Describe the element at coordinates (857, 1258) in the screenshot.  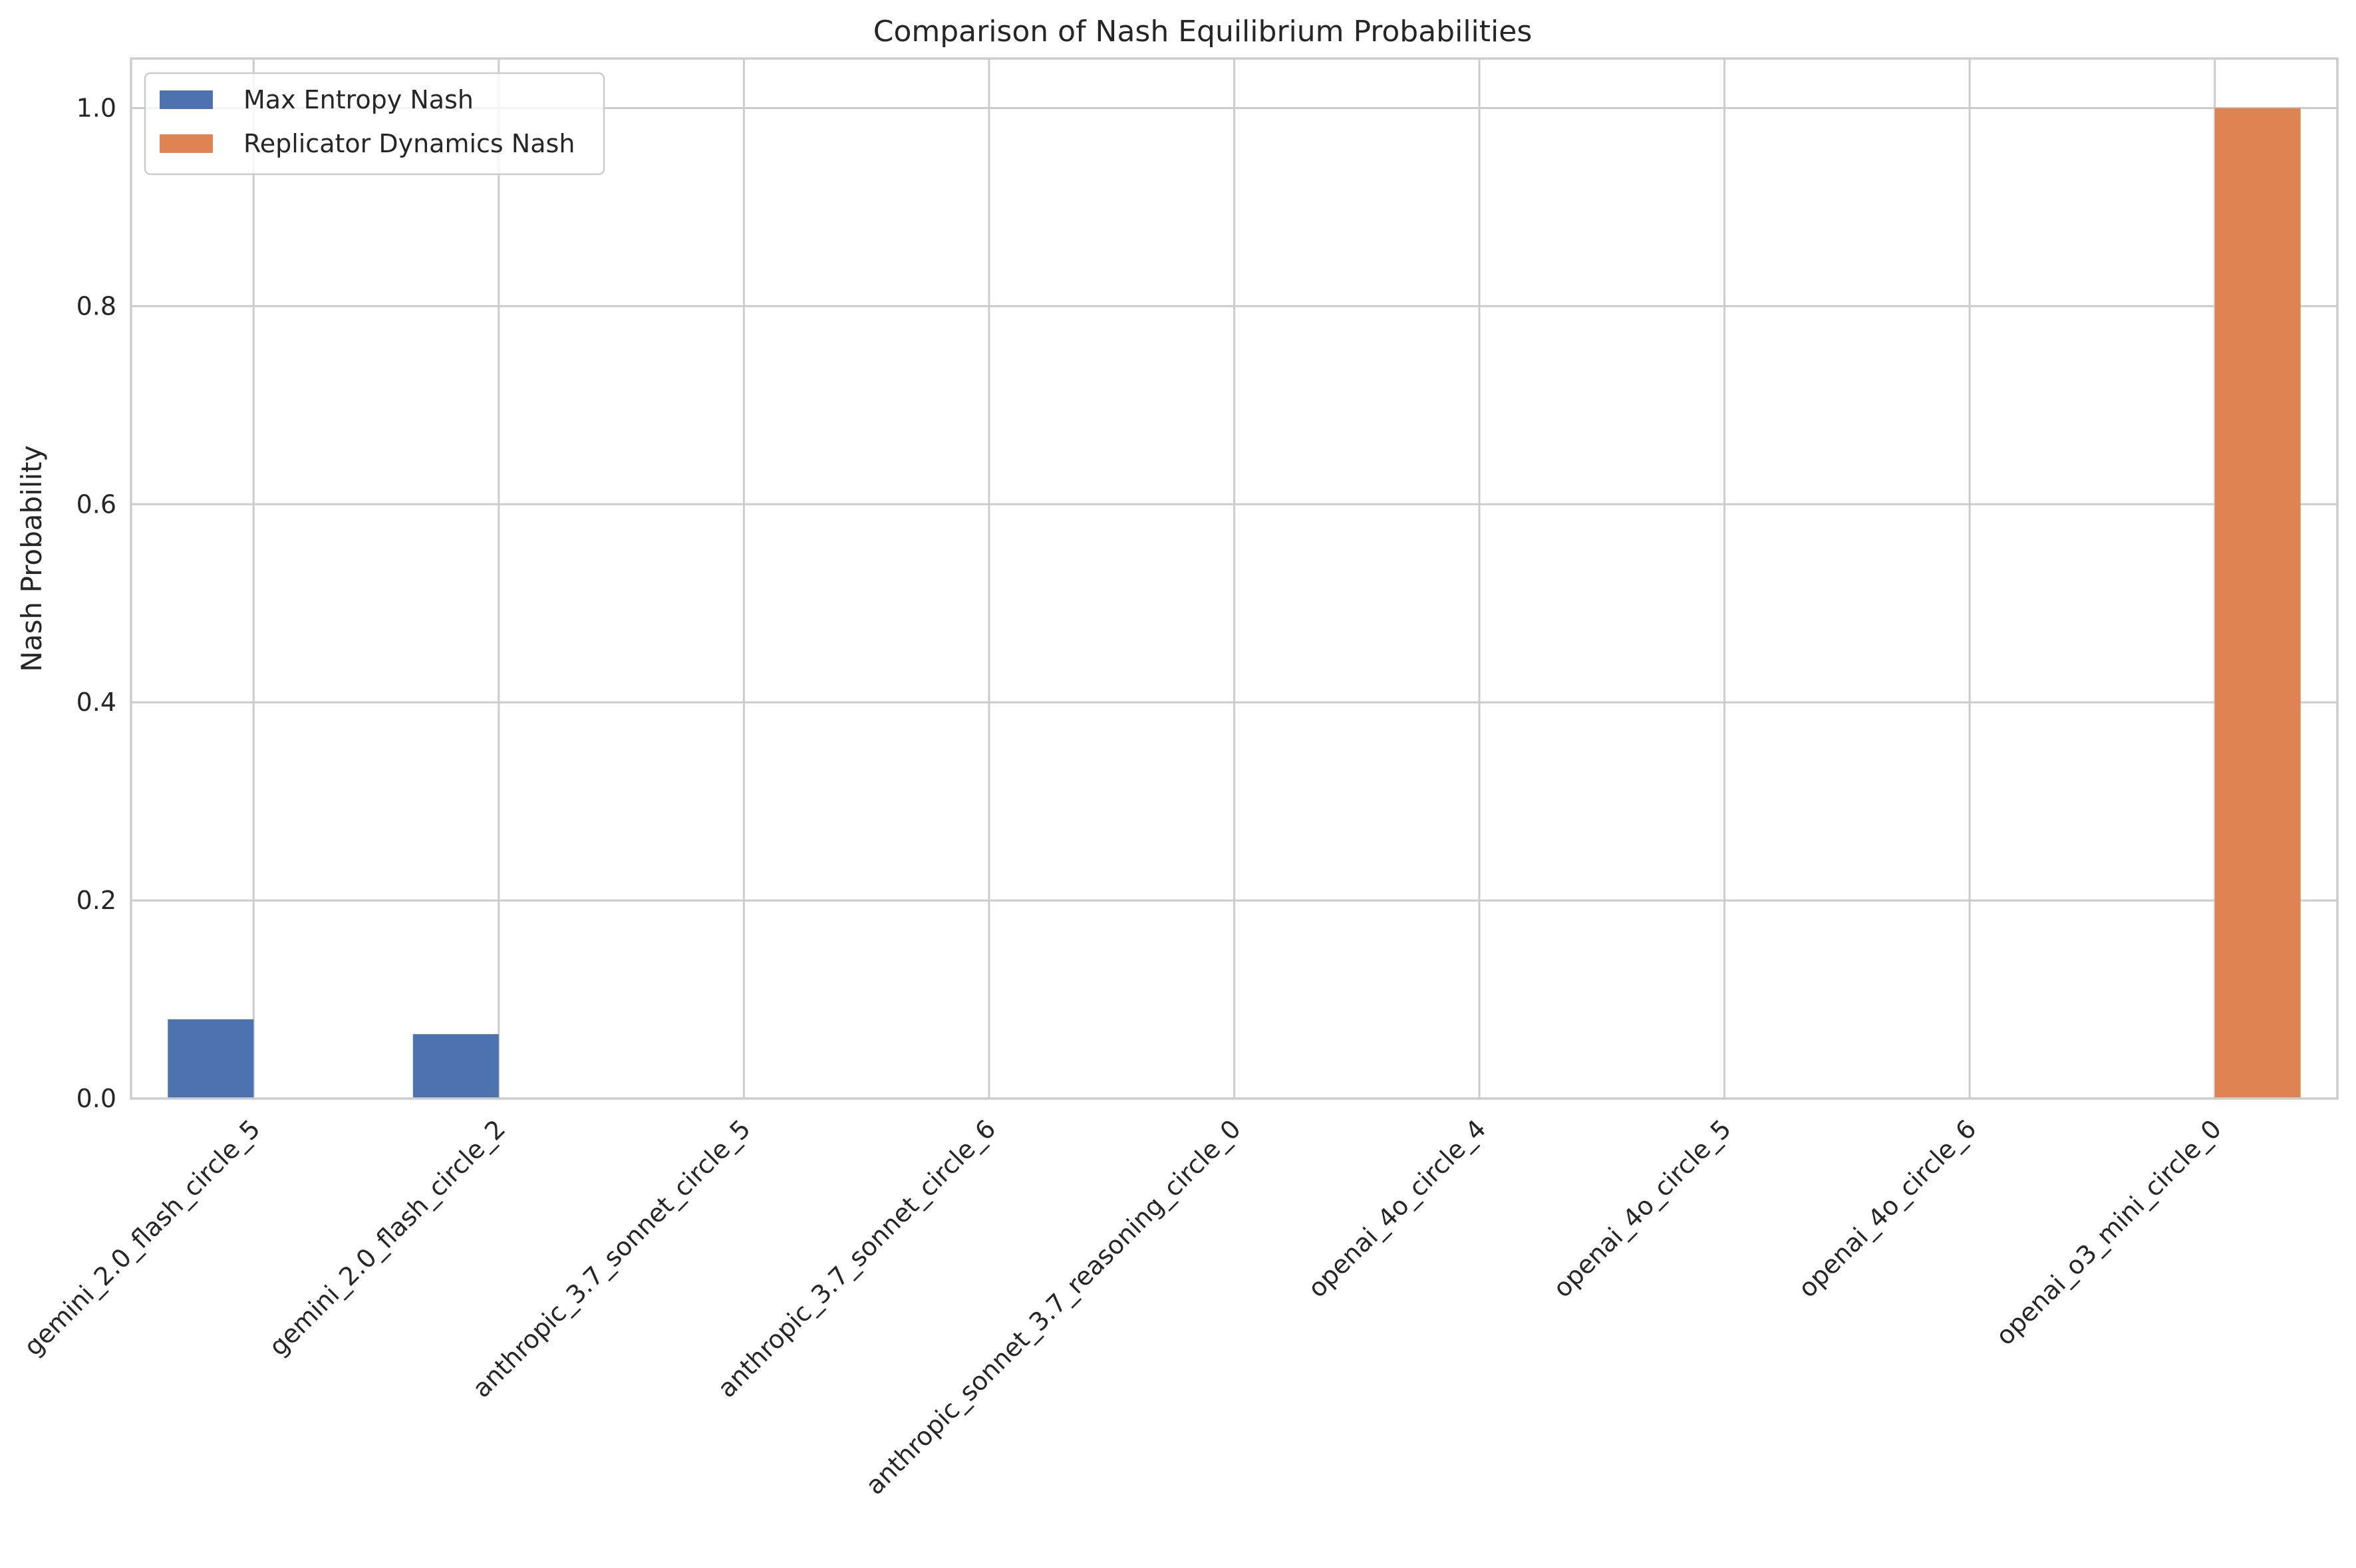
I see `x-tick-label: anthropic_3.7_sonnet_circle_6` at that location.